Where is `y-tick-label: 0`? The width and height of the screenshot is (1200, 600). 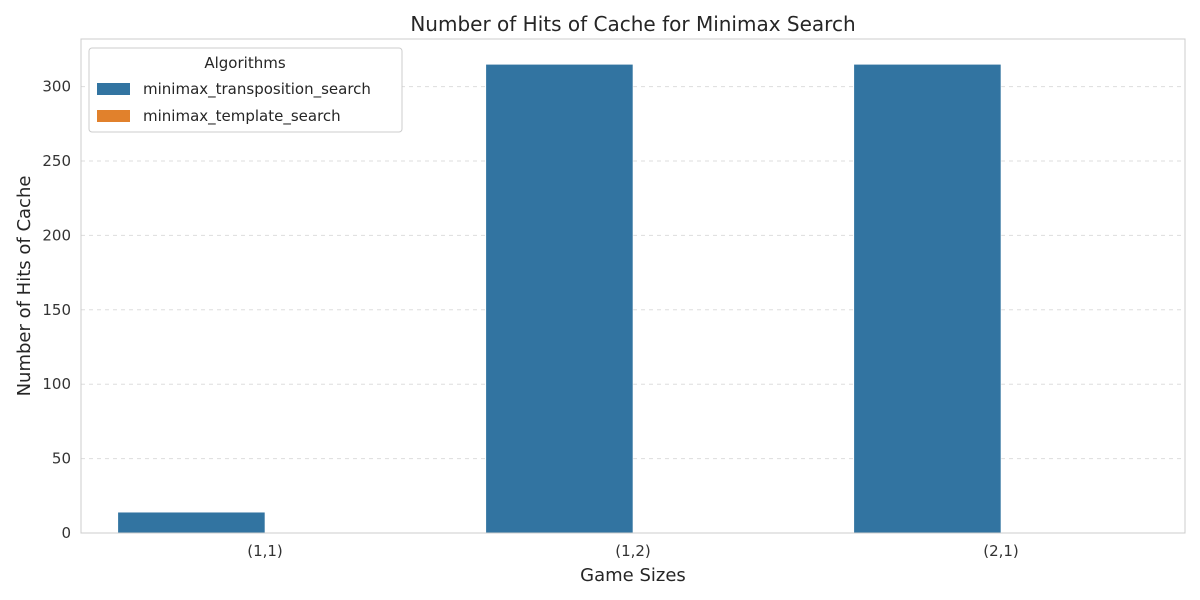
y-tick-label: 0 is located at coordinates (66, 533).